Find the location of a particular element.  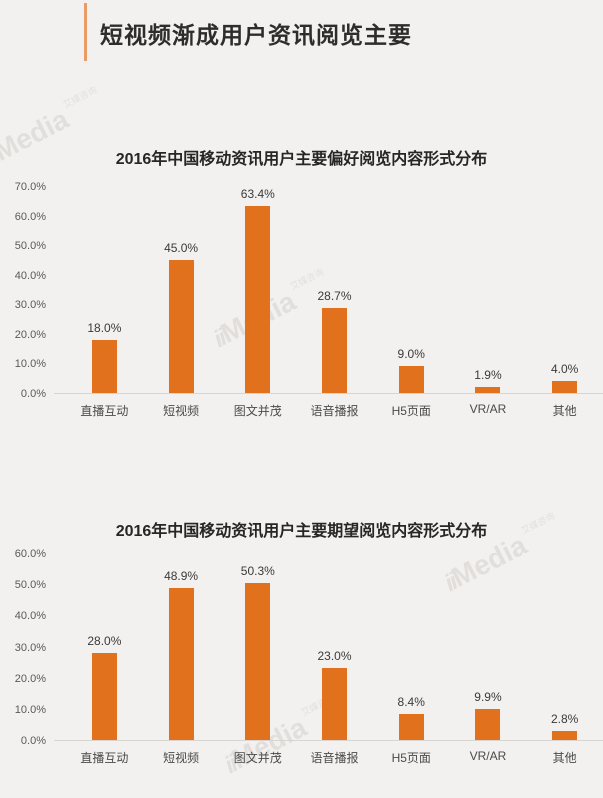

bar-column: 45.0% is located at coordinates (181, 317).